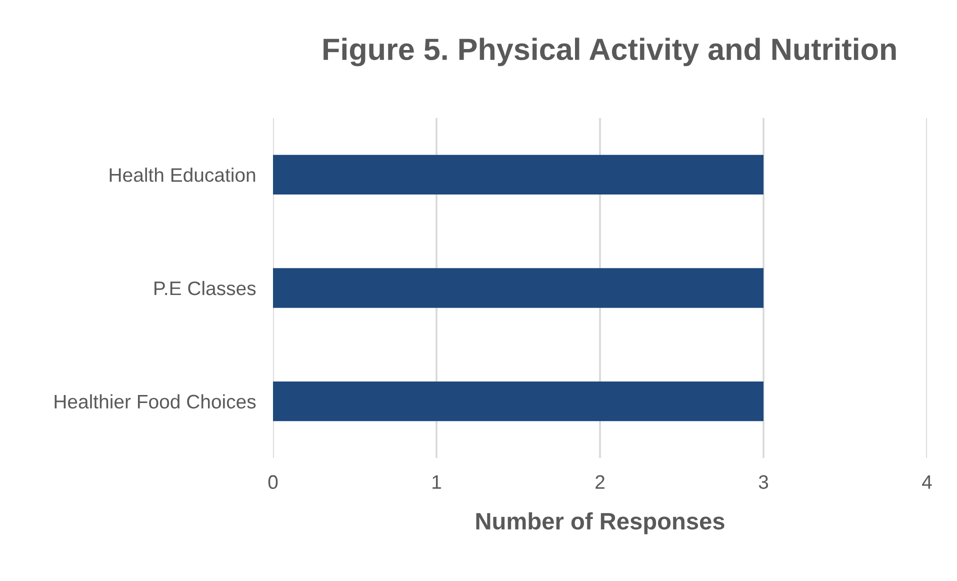 The image size is (957, 581). Describe the element at coordinates (205, 288) in the screenshot. I see `y-tick-label: P.E Classes` at that location.